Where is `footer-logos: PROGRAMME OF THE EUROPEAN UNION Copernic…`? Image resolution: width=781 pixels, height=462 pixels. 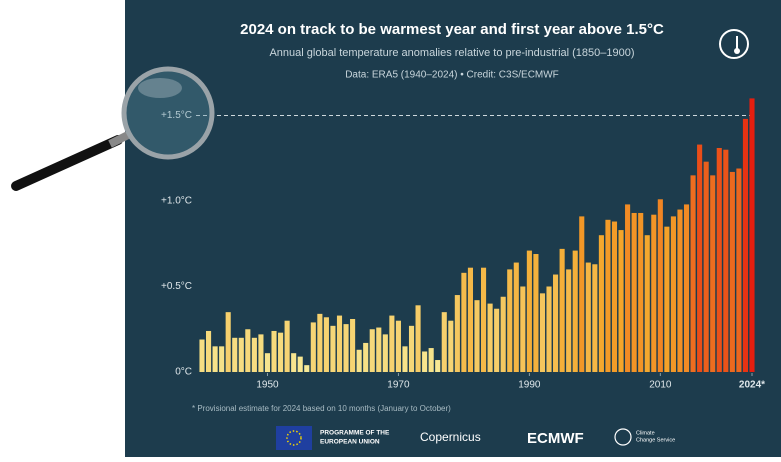
footer-logos: PROGRAMME OF THE EUROPEAN UNION Copernic… is located at coordinates (475, 438).